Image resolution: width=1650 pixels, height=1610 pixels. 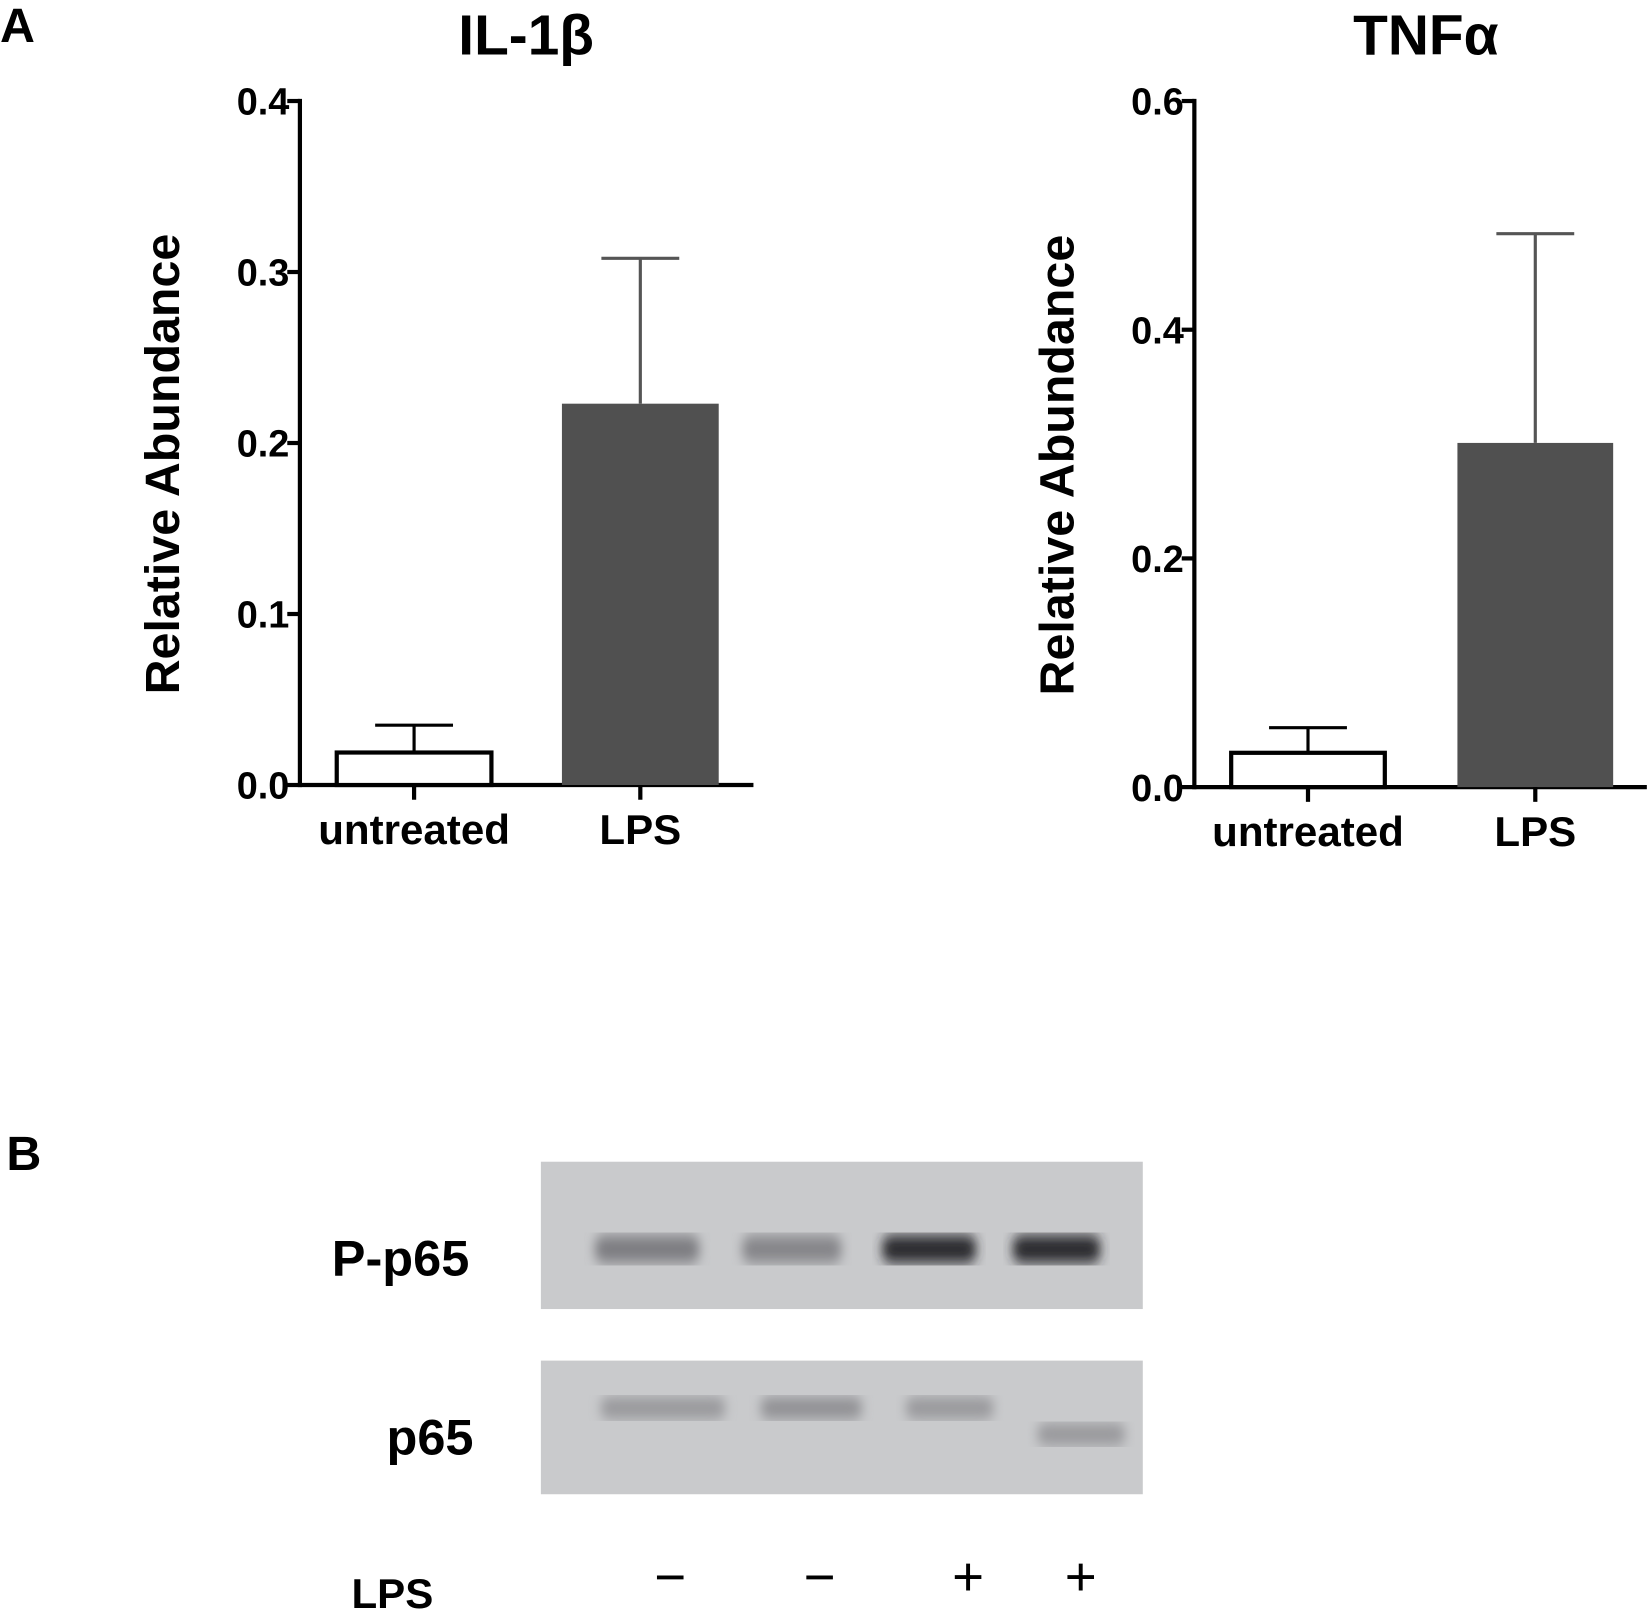 What do you see at coordinates (526, 36) in the screenshot?
I see `chart-title: IL-1β` at bounding box center [526, 36].